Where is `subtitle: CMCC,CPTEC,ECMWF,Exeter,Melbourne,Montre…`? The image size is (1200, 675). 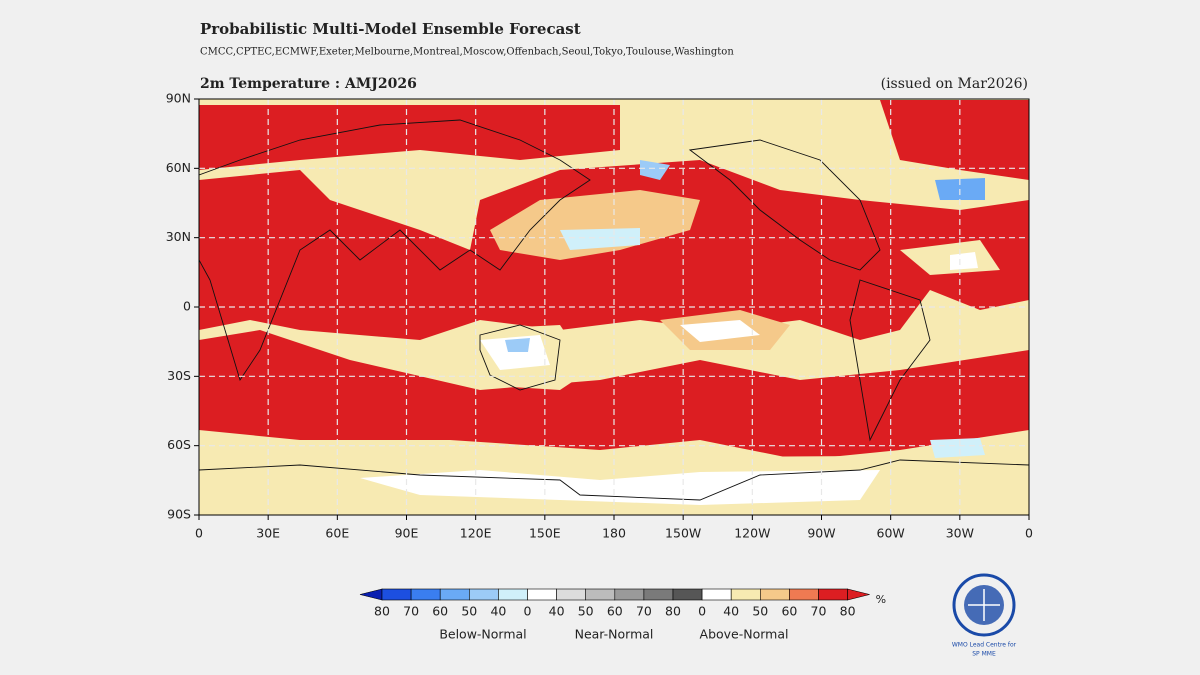 subtitle: CMCC,CPTEC,ECMWF,Exeter,Melbourne,Montre… is located at coordinates (467, 52).